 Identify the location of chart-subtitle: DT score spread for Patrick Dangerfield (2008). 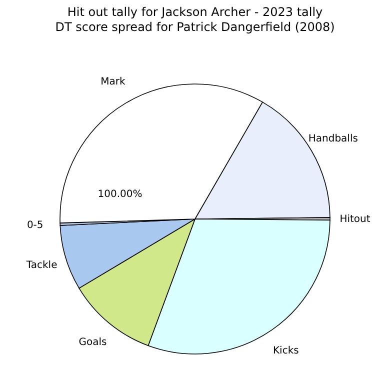
(195, 27).